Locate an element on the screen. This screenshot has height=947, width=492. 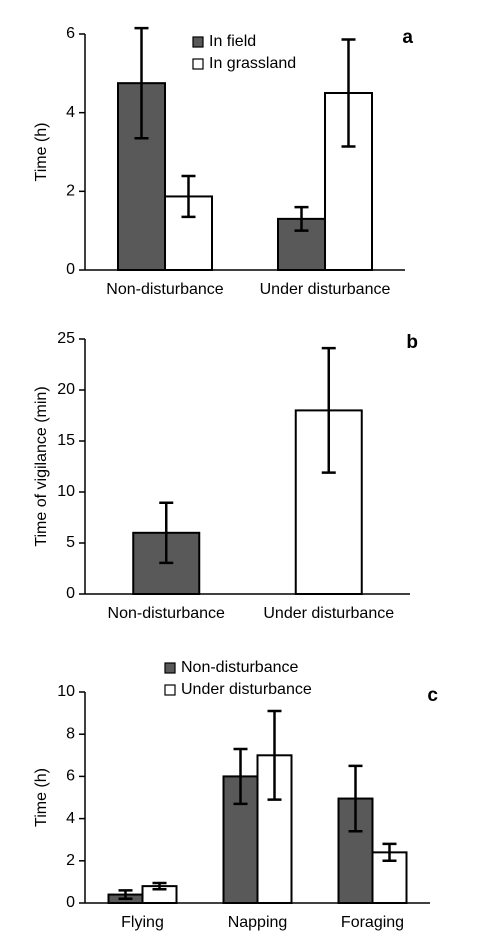
panel-label: a is located at coordinates (407, 37).